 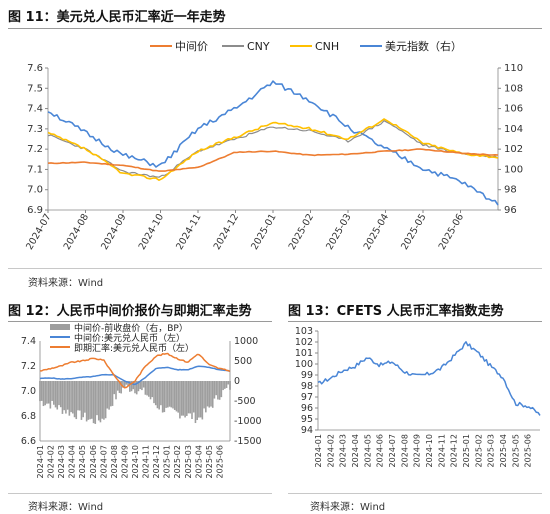 I want to click on figure-11-left-tick-label: 7.2, so click(x=35, y=149).